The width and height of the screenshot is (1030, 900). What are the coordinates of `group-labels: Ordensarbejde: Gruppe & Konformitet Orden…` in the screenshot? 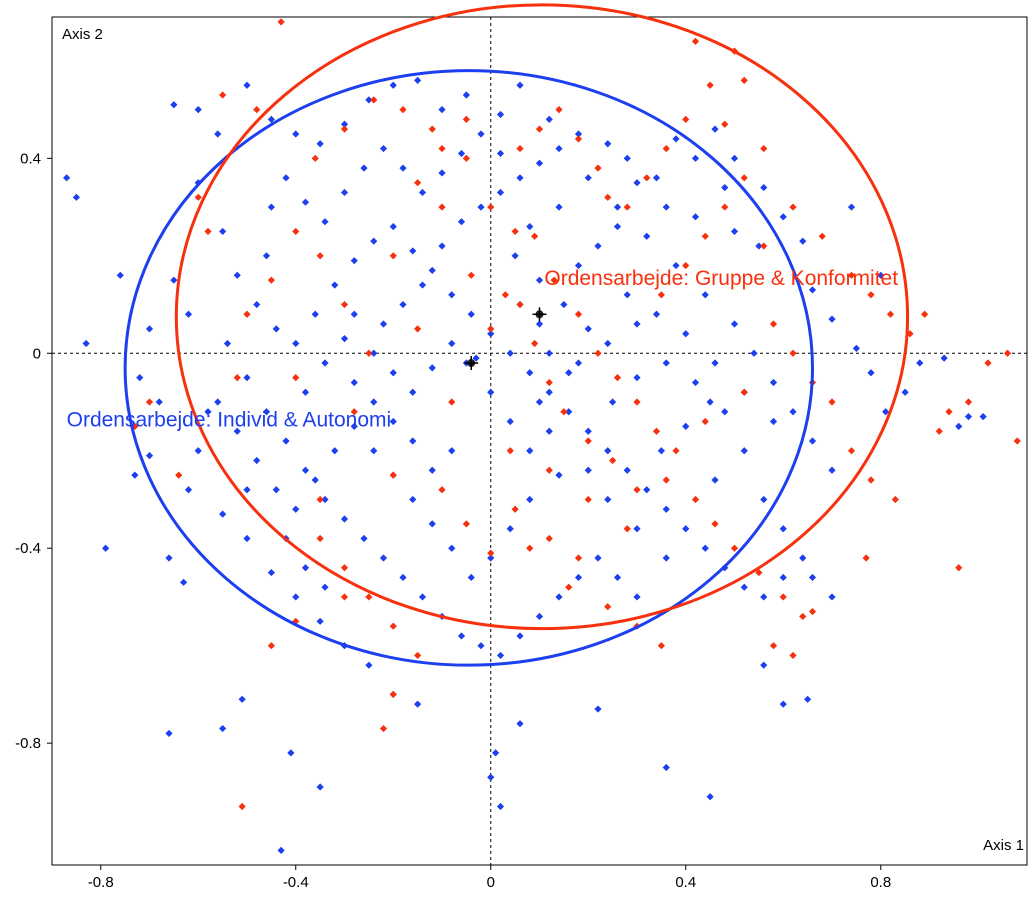 It's located at (483, 349).